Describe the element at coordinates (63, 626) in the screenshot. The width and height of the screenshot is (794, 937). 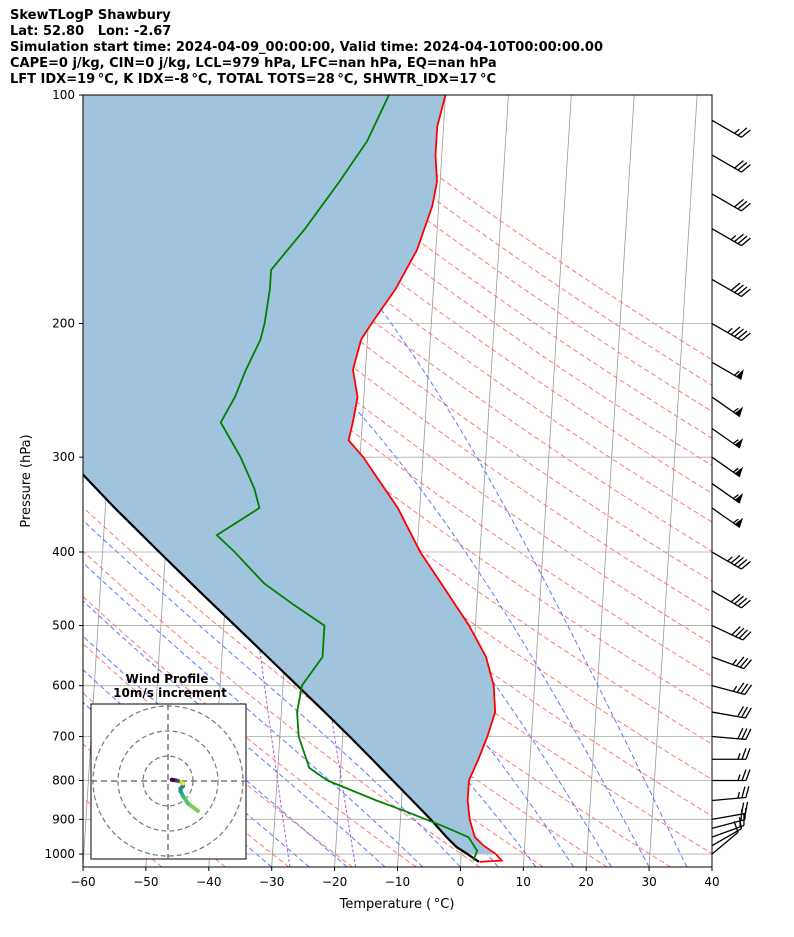
I see `y-tick-label: 500` at that location.